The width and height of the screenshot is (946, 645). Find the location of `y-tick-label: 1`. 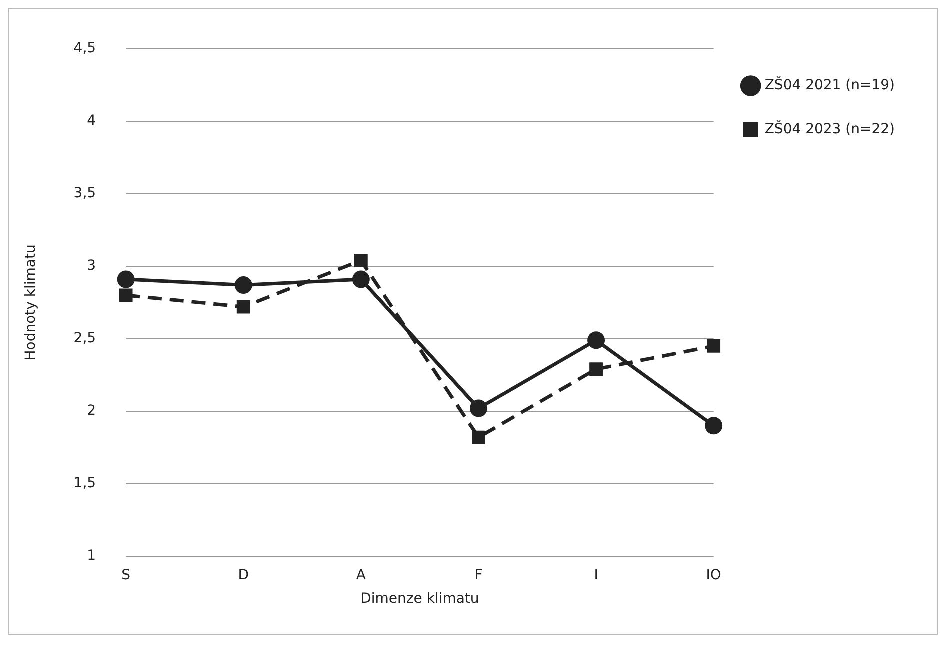

y-tick-label: 1 is located at coordinates (91, 556).